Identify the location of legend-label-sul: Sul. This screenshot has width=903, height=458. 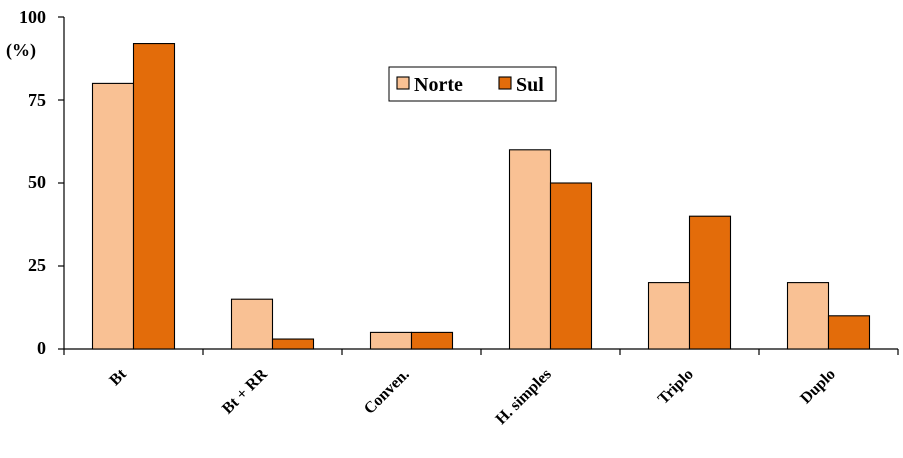
(530, 85).